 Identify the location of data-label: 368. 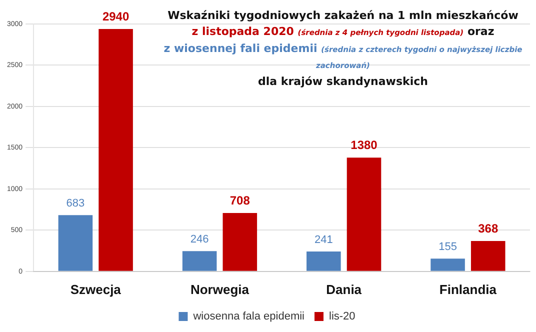
(488, 228).